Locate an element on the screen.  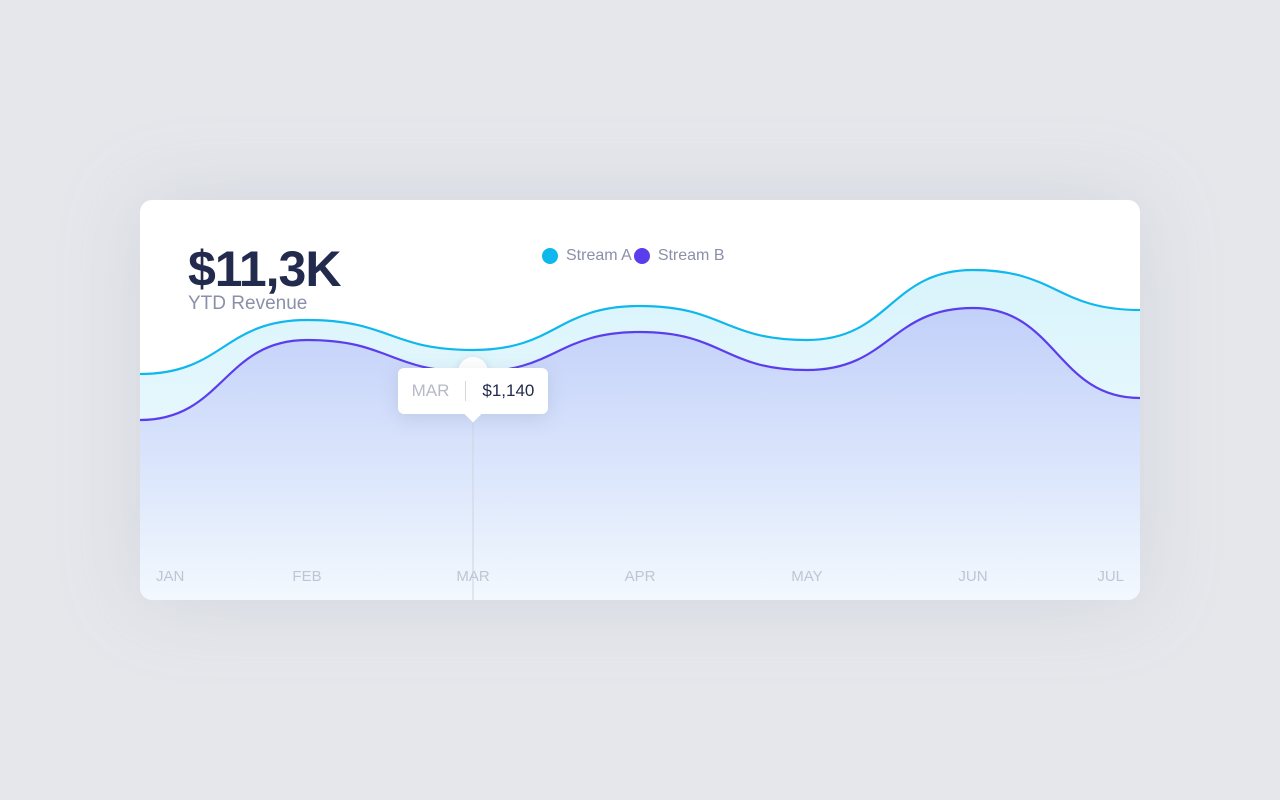
stream-a-swatch is located at coordinates (550, 256).